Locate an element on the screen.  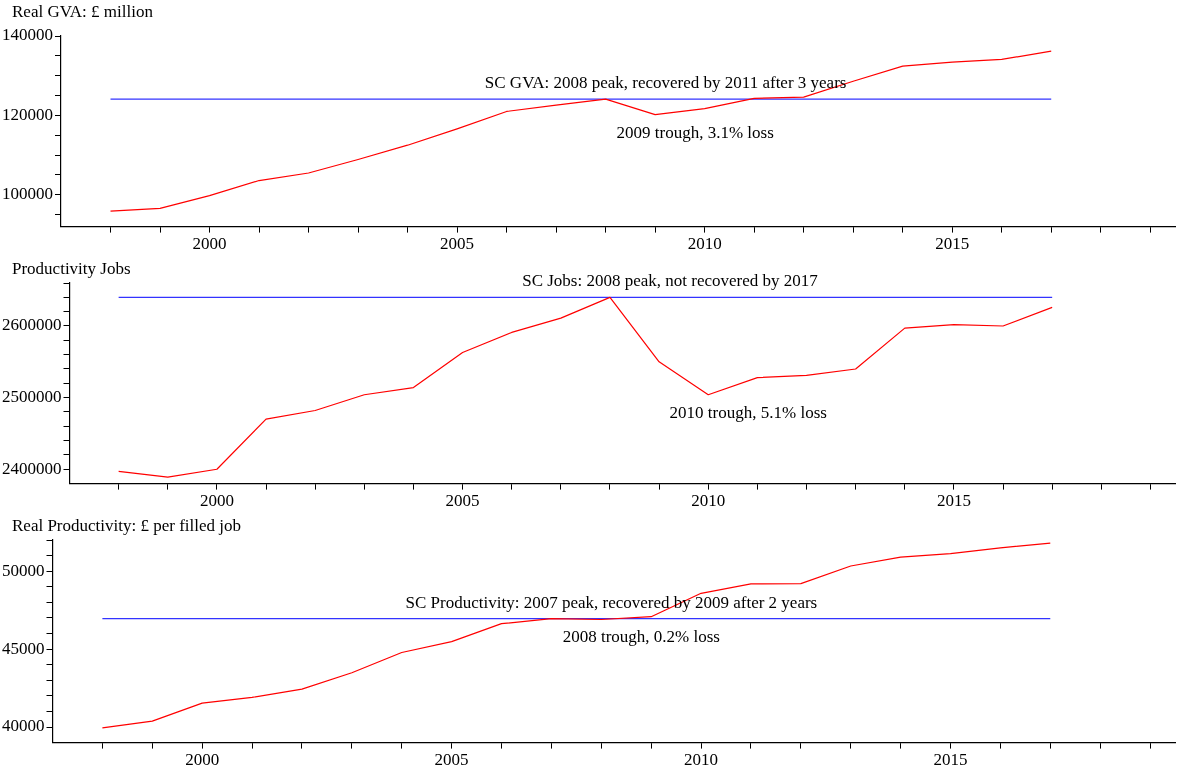
y-axis-title: Real GVA: £ million is located at coordinates (83, 11).